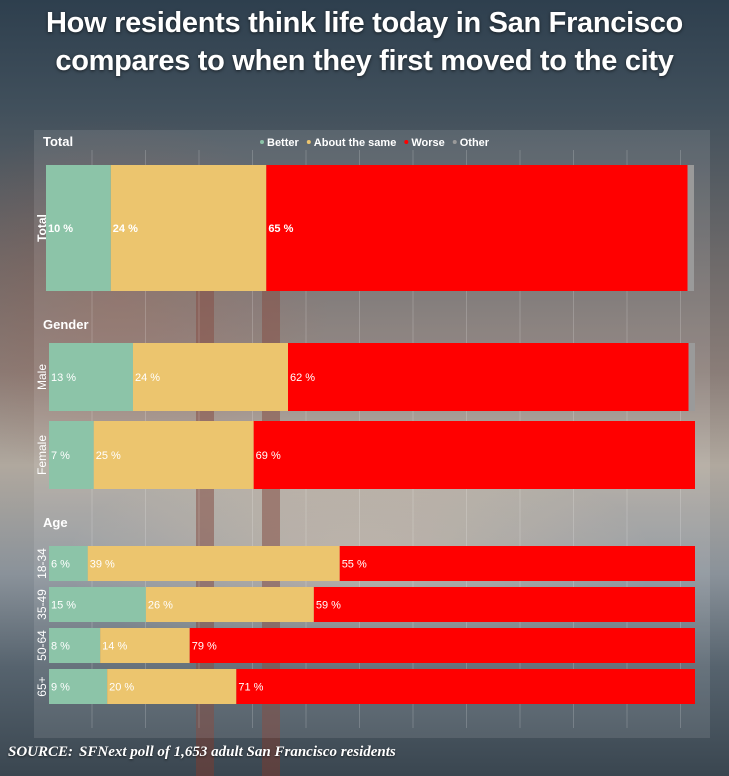 This screenshot has height=776, width=729. What do you see at coordinates (121, 688) in the screenshot?
I see `data-label-65-about-the-same: 20 %` at bounding box center [121, 688].